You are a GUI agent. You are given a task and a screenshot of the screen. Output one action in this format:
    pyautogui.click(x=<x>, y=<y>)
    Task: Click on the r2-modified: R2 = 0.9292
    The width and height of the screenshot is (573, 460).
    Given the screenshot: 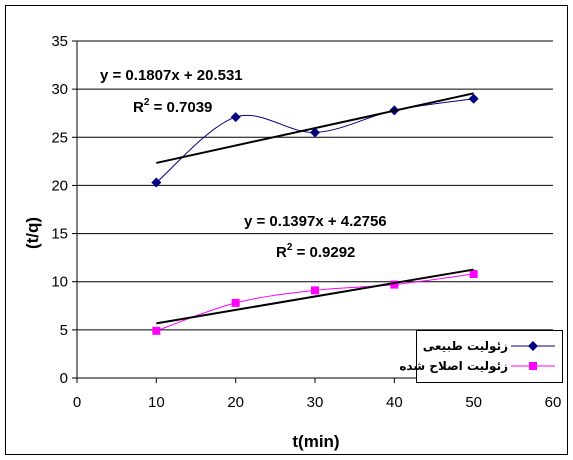 What is the action you would take?
    pyautogui.click(x=315, y=251)
    